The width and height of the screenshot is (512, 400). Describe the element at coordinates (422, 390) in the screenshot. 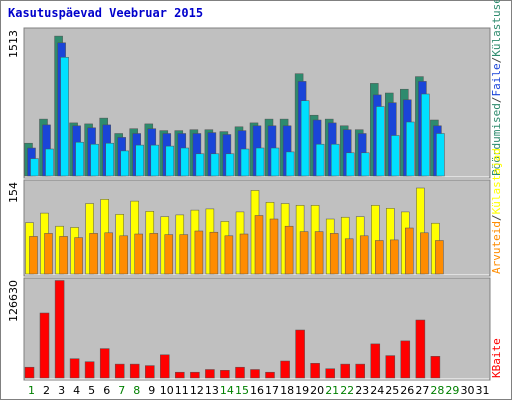

I see `x-tick-label-day-27: 27` at that location.